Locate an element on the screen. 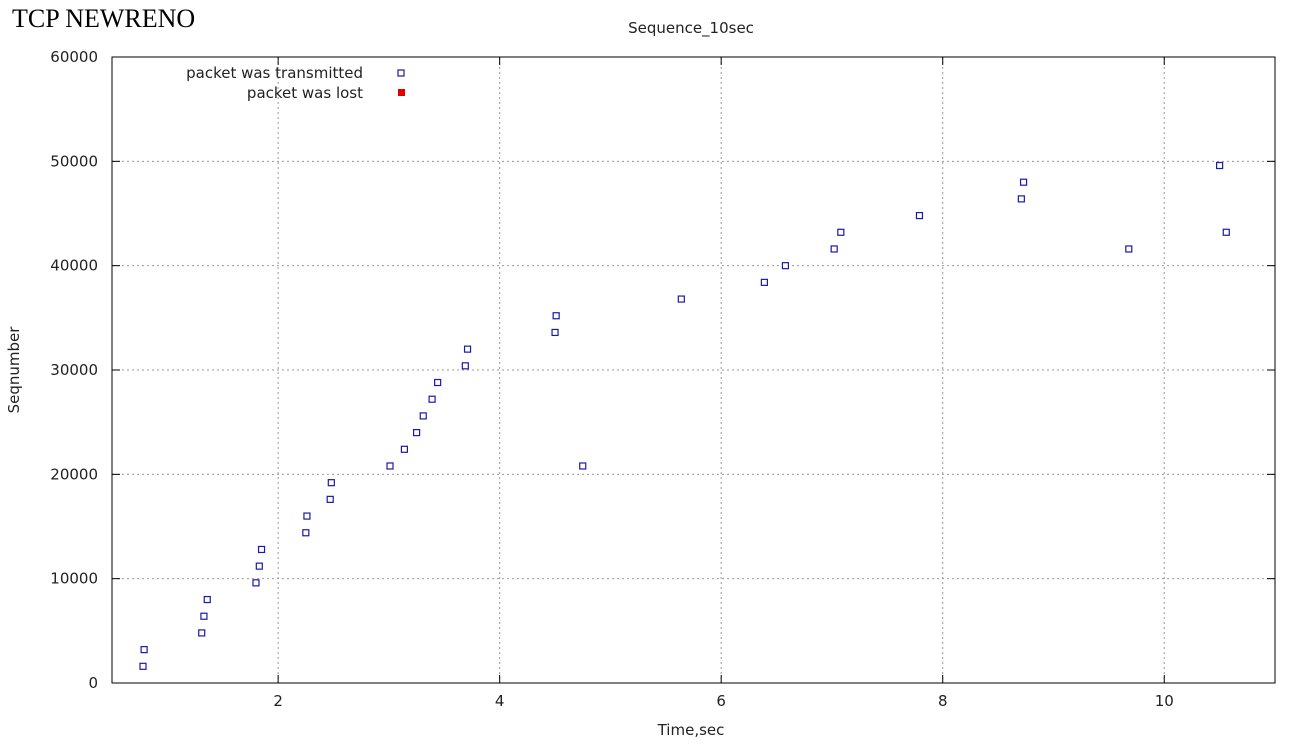  legend-label-lost: packet was lost is located at coordinates (305, 93).